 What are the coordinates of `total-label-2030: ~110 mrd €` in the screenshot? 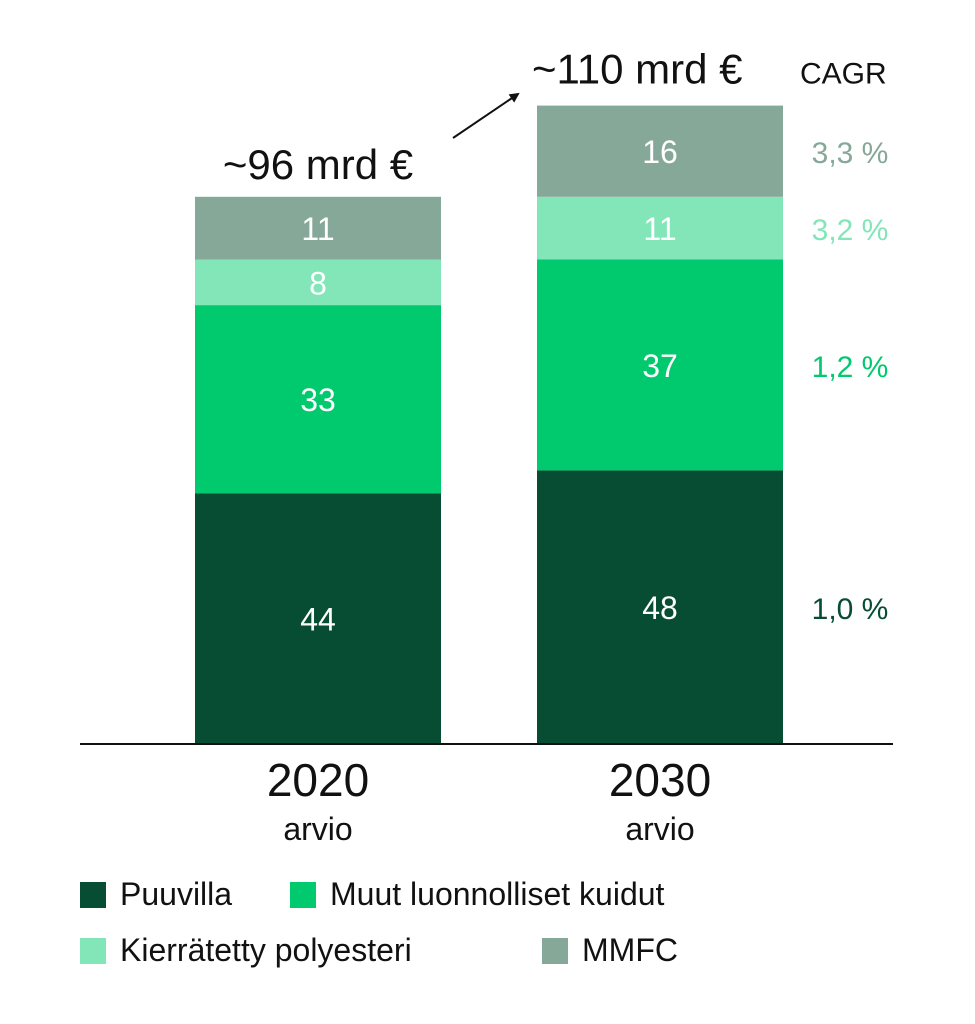 It's located at (637, 69).